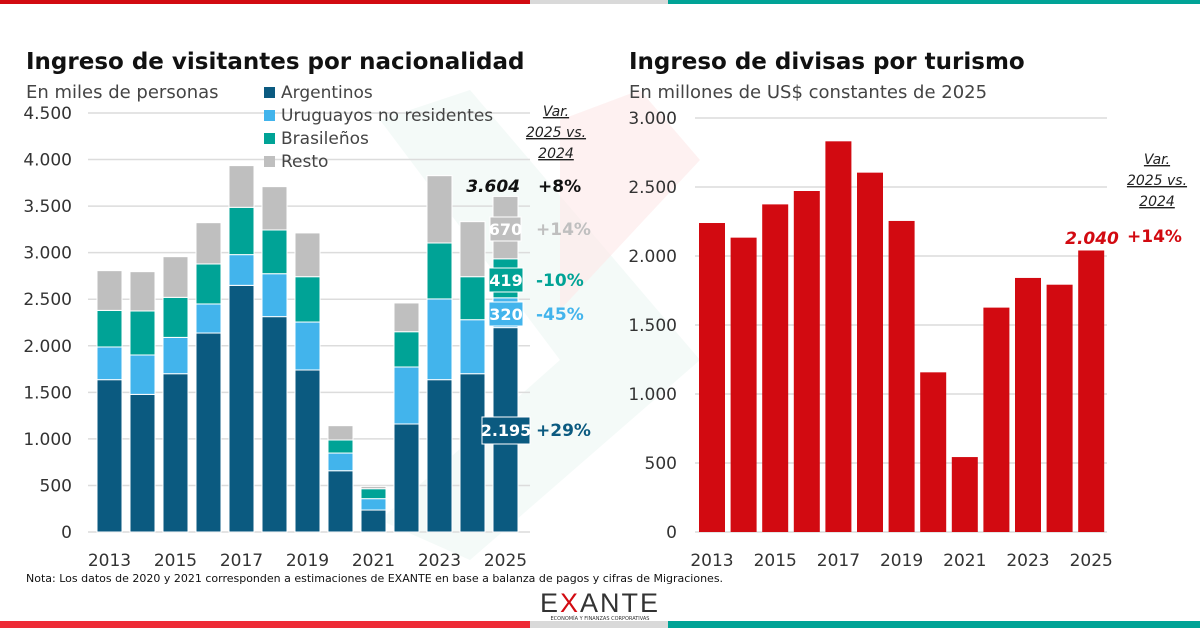  I want to click on bar-brasileños-2021, so click(373, 494).